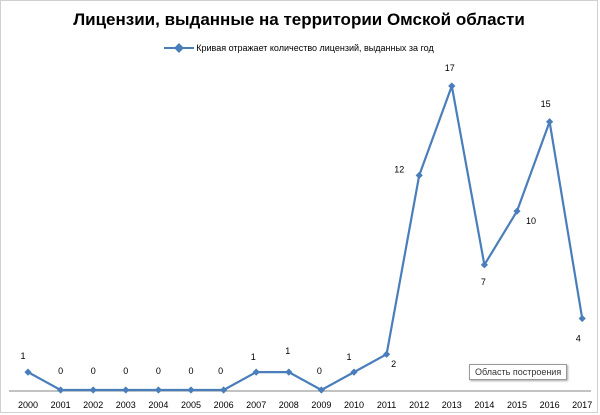 Image resolution: width=600 pixels, height=415 pixels. Describe the element at coordinates (386, 405) in the screenshot. I see `x-tick-label: 2011` at that location.